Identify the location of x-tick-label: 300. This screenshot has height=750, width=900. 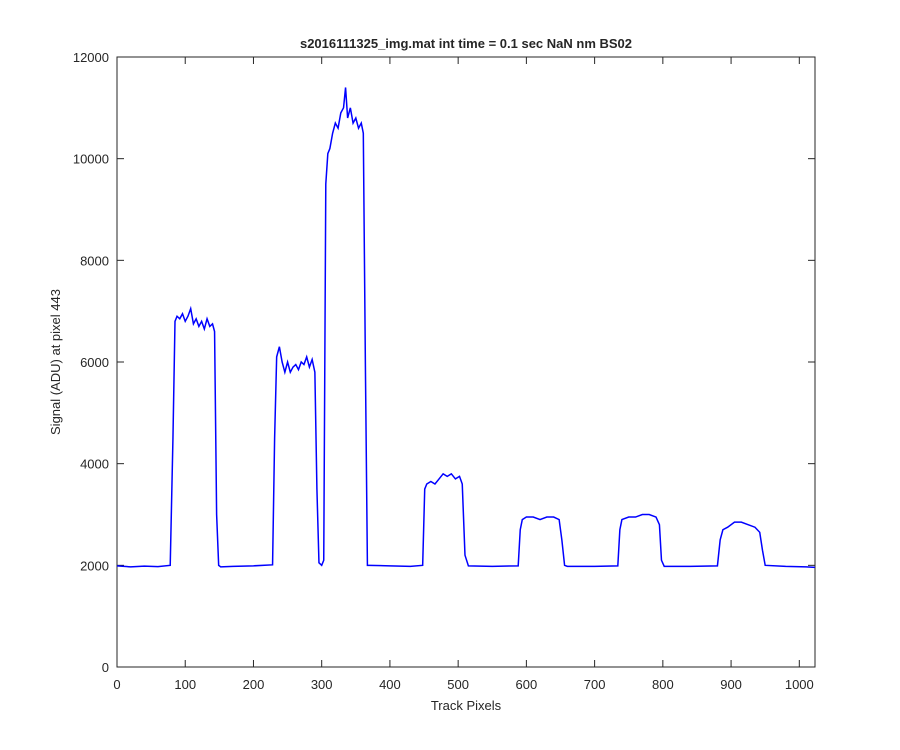
(322, 684).